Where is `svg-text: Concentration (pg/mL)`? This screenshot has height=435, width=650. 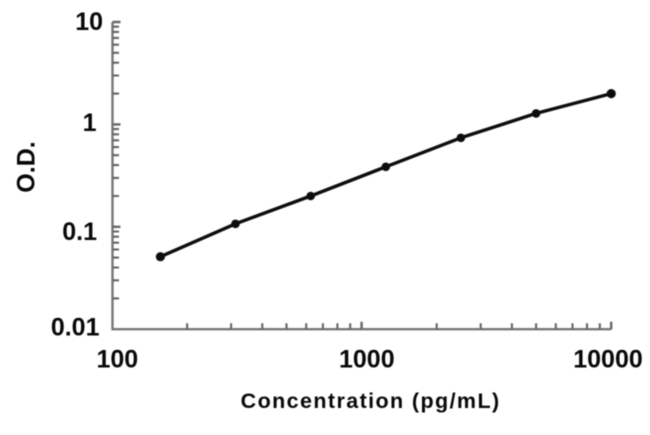 svg-text: Concentration (pg/mL) is located at coordinates (371, 401).